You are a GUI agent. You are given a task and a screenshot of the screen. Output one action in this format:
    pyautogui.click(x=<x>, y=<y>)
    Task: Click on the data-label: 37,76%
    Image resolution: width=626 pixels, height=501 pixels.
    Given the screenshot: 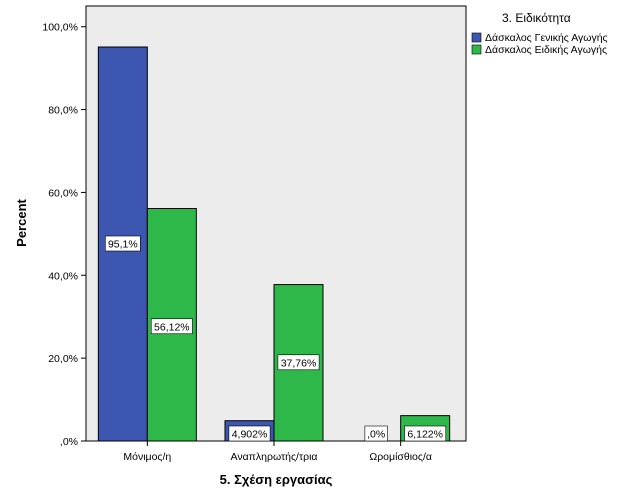 What is the action you would take?
    pyautogui.click(x=299, y=363)
    